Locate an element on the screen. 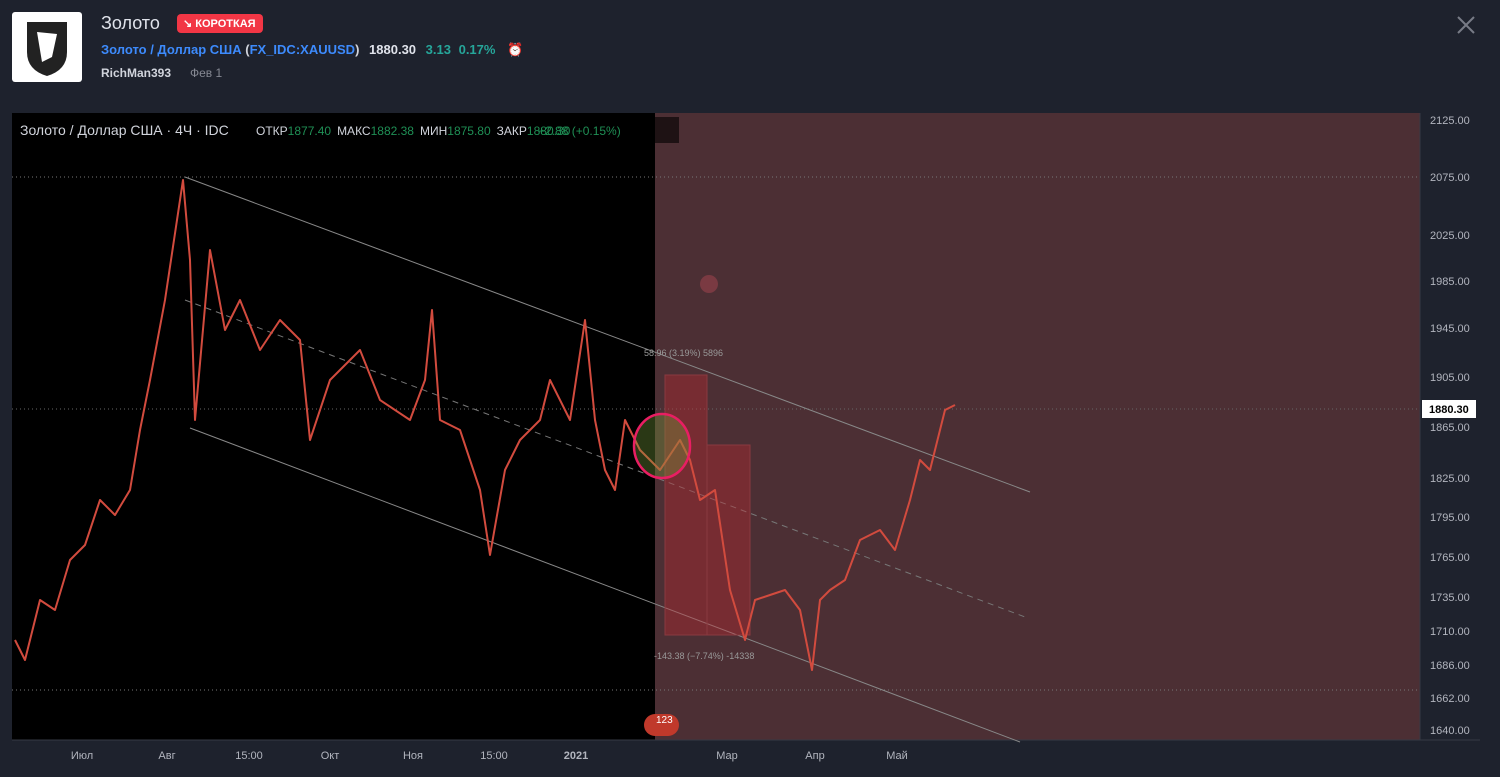  price-label: 1735.00 is located at coordinates (1450, 598).